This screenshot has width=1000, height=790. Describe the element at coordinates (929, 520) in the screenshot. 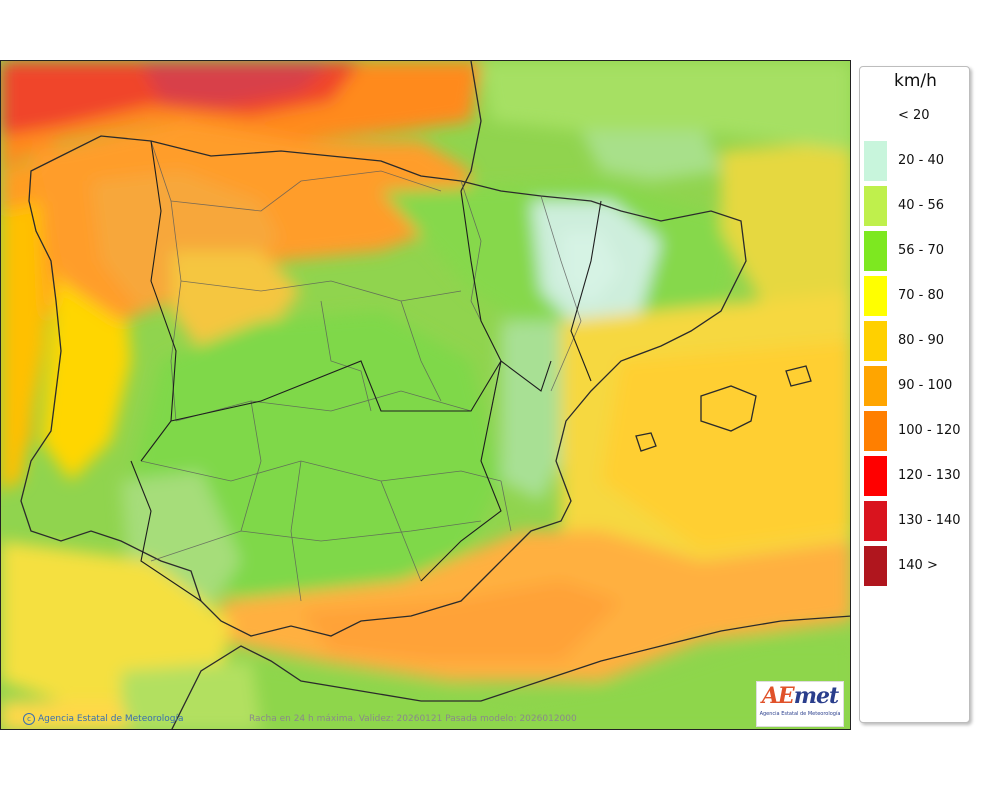

I see `legend-label: 130 - 140` at that location.